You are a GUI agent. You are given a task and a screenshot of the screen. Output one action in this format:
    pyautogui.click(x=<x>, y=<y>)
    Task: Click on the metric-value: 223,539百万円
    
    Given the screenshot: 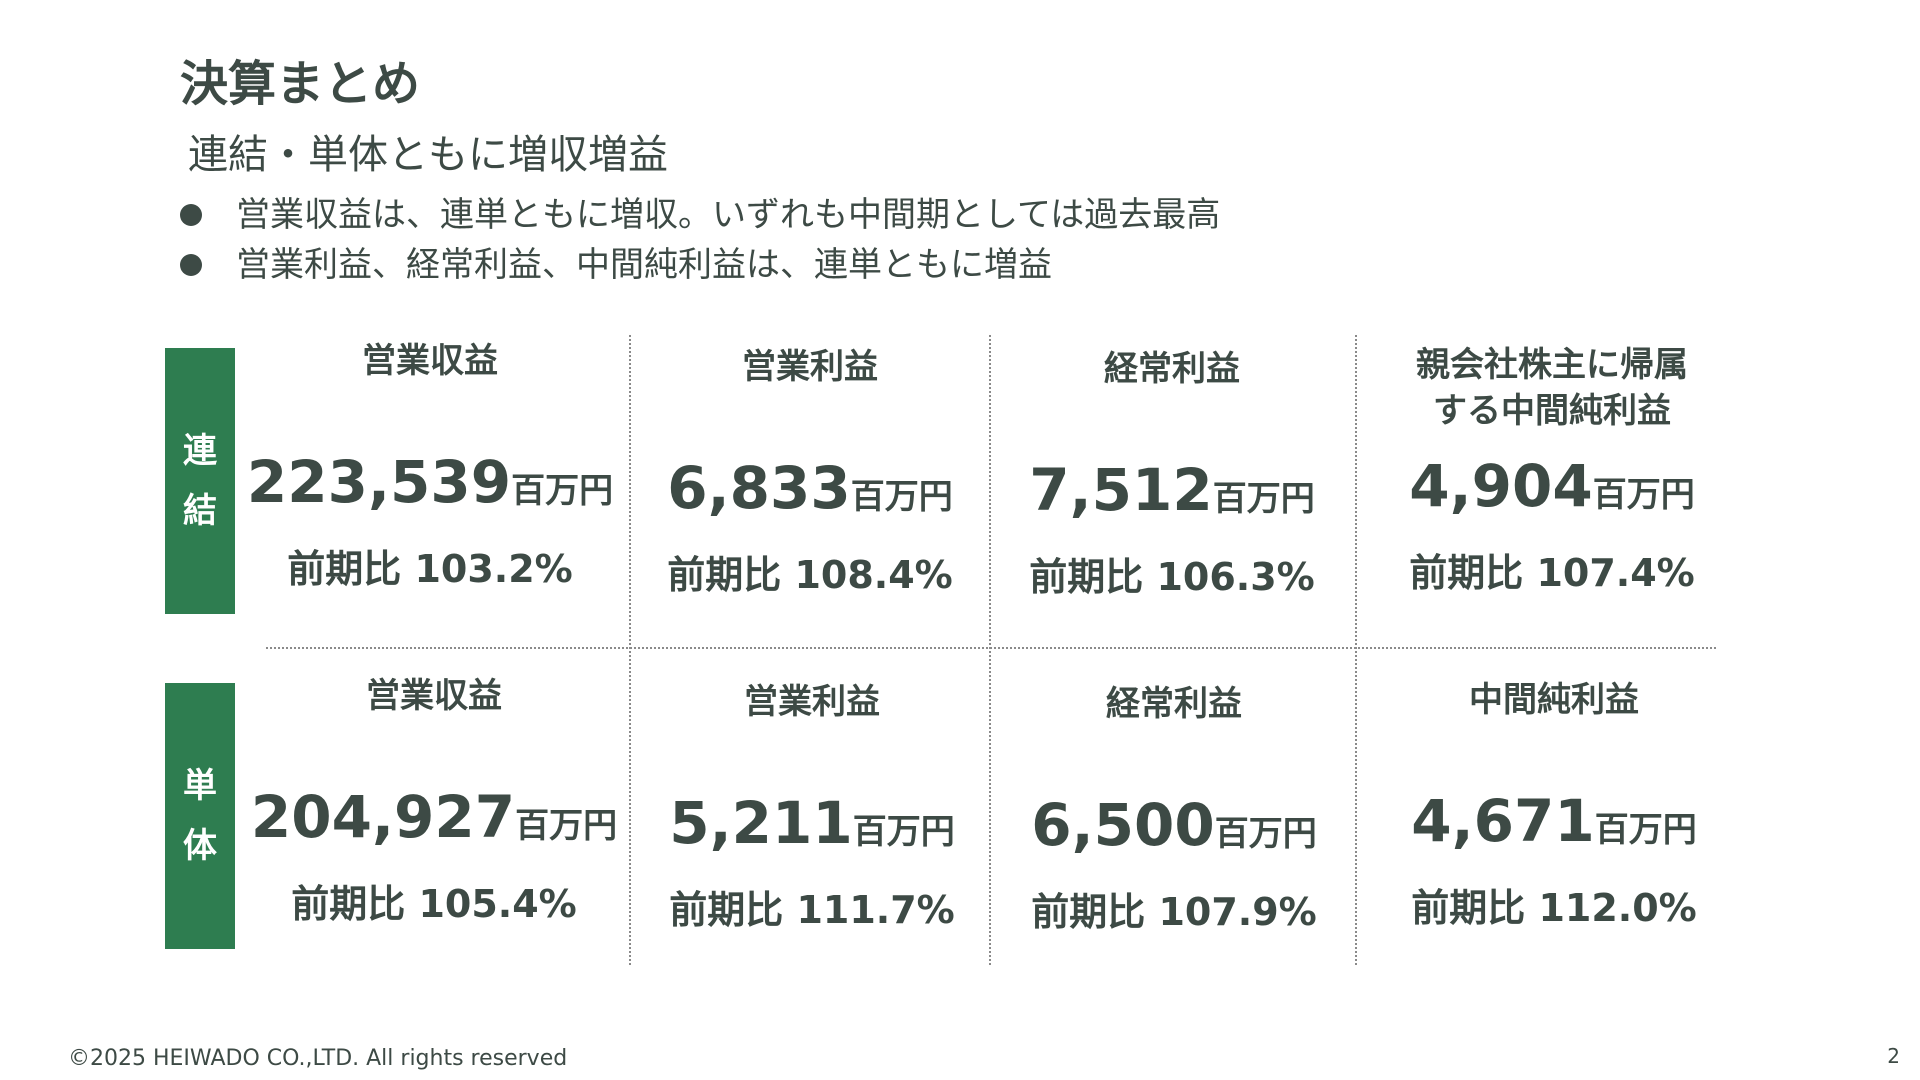 What is the action you would take?
    pyautogui.click(x=430, y=482)
    